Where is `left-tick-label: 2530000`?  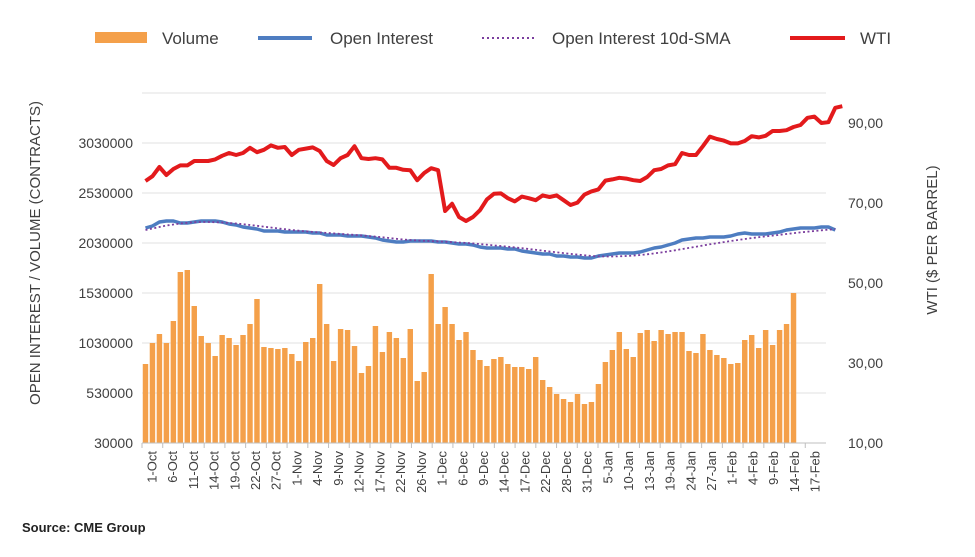 left-tick-label: 2530000 is located at coordinates (105, 193).